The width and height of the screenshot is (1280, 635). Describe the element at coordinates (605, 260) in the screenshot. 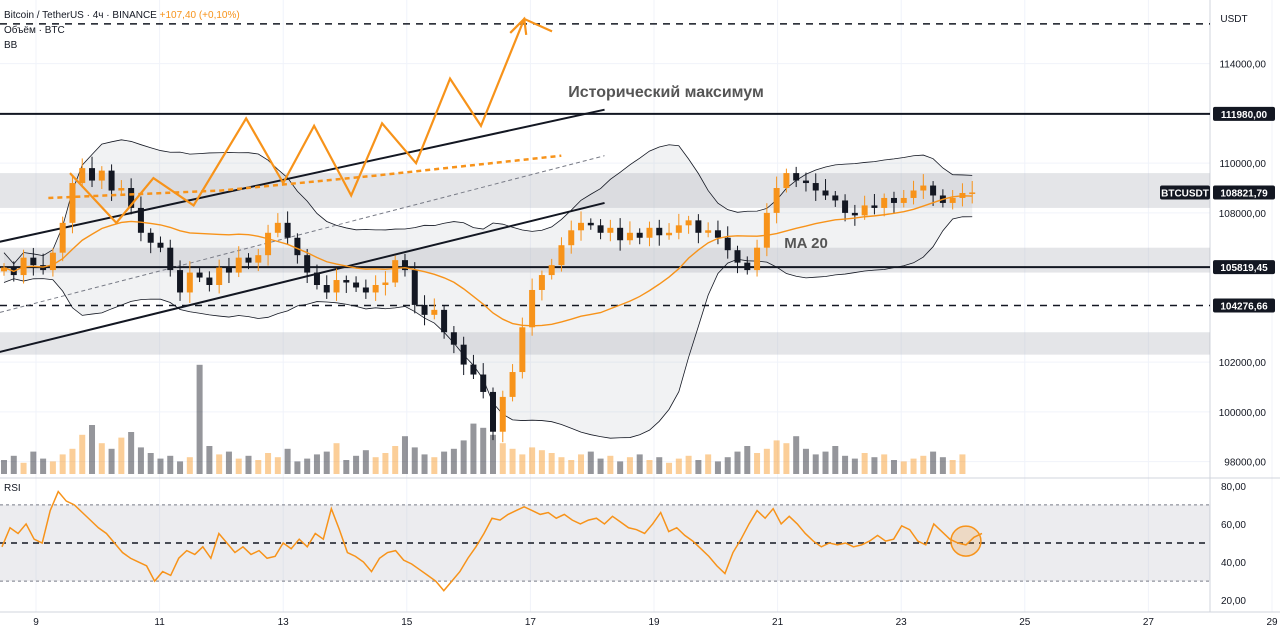

I see `price-zone` at that location.